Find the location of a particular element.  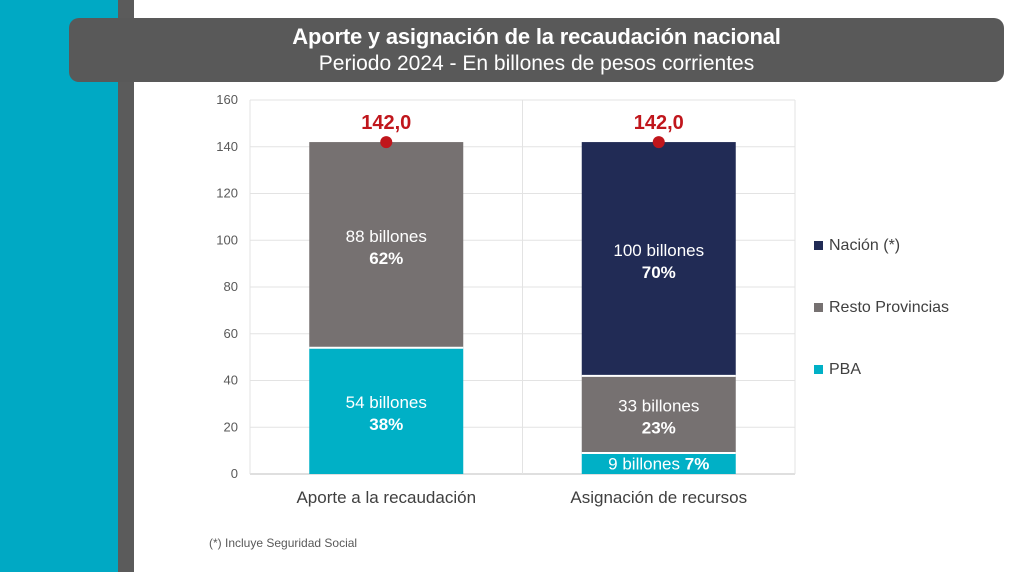

y-tick-label: 100 is located at coordinates (227, 239).